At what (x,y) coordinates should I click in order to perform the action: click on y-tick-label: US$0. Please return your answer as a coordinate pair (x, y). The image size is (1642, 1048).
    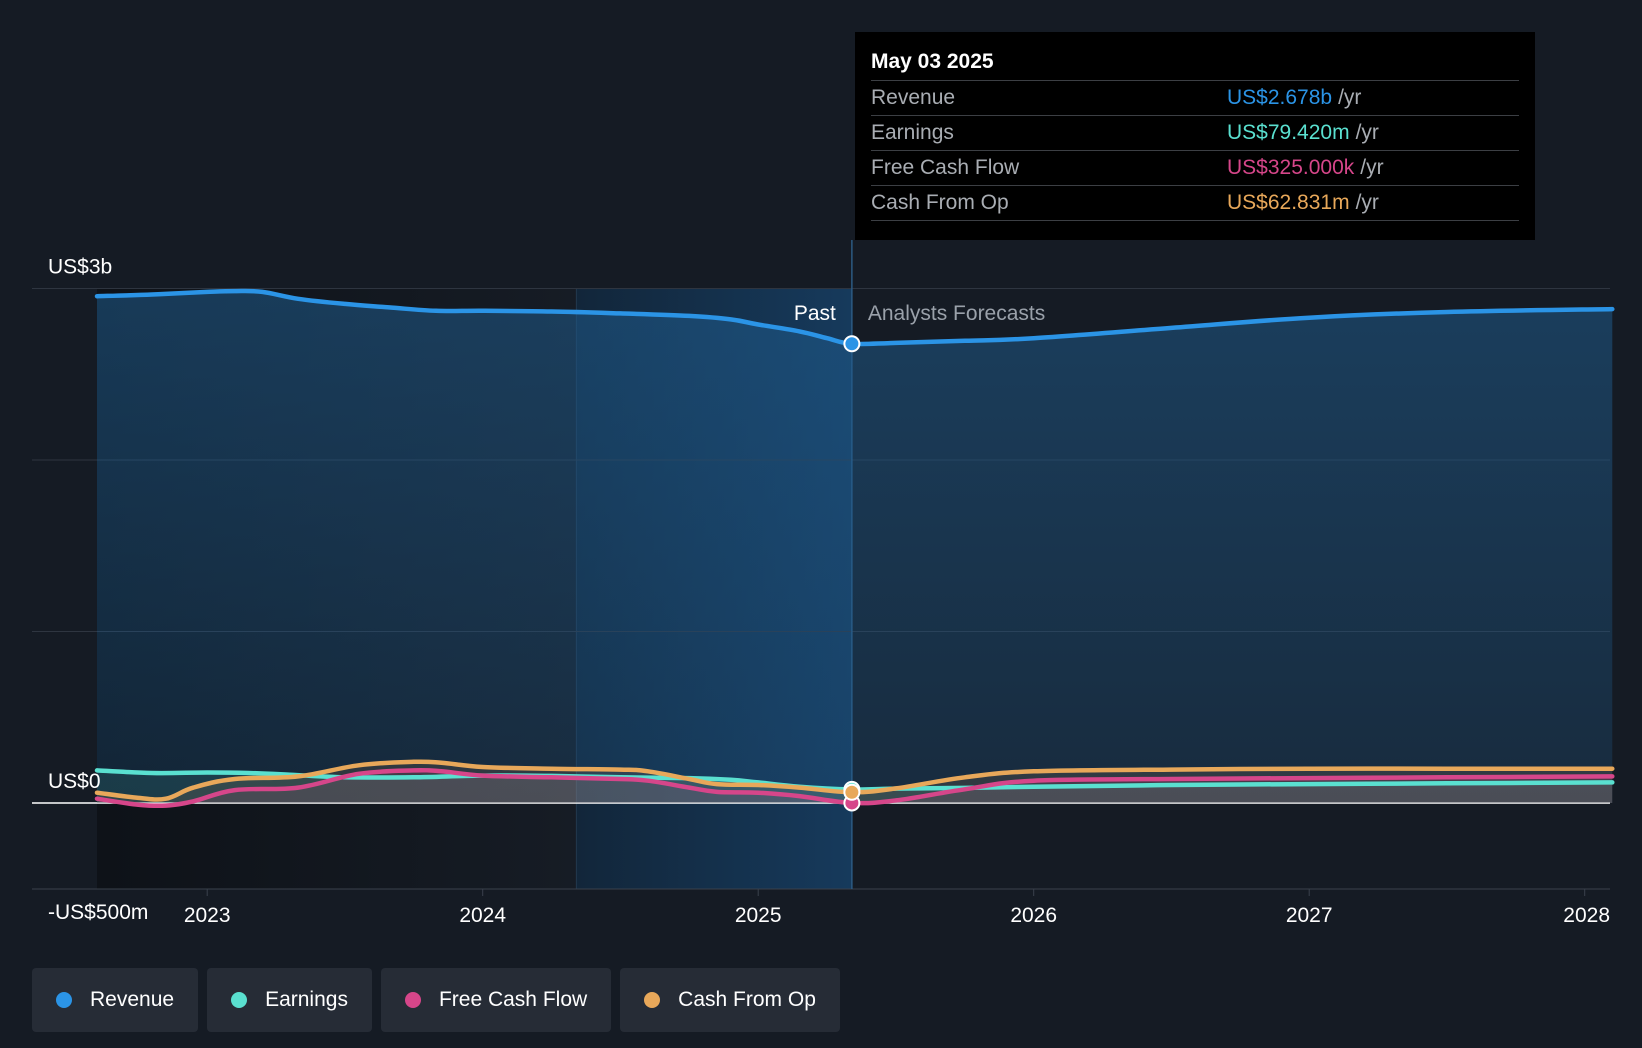
    Looking at the image, I should click on (74, 781).